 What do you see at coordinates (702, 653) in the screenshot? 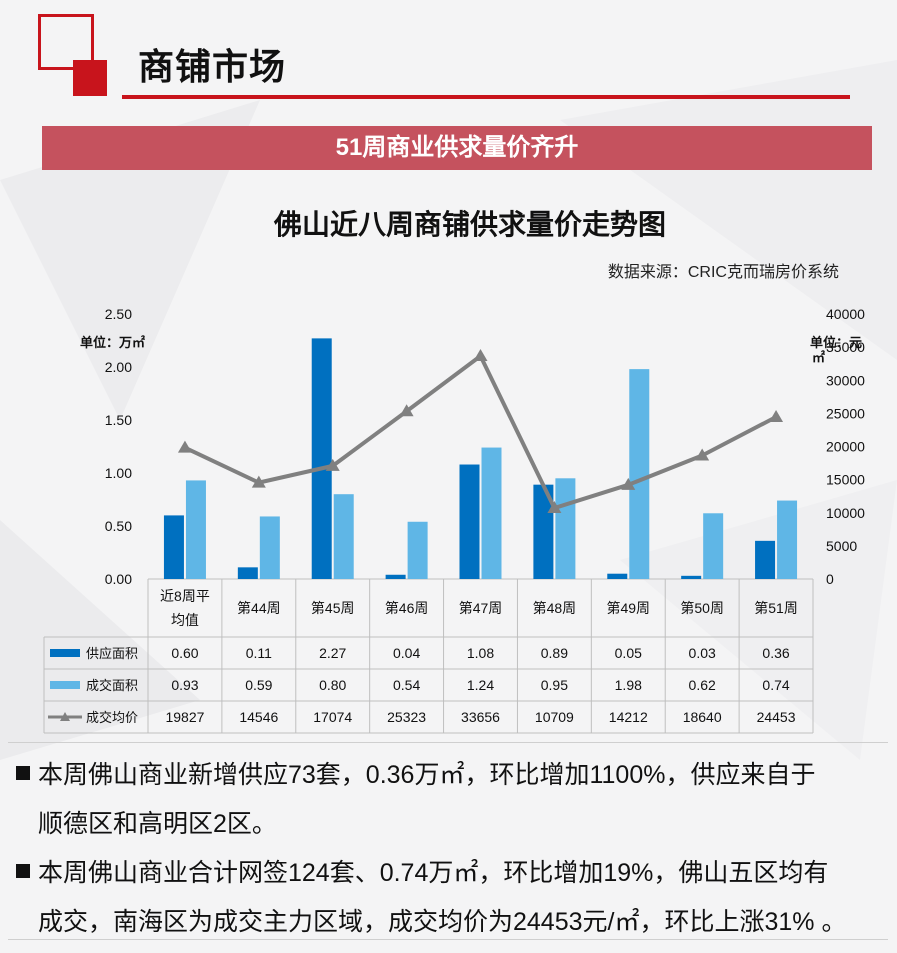
I see `table-cell-value: 0.03` at bounding box center [702, 653].